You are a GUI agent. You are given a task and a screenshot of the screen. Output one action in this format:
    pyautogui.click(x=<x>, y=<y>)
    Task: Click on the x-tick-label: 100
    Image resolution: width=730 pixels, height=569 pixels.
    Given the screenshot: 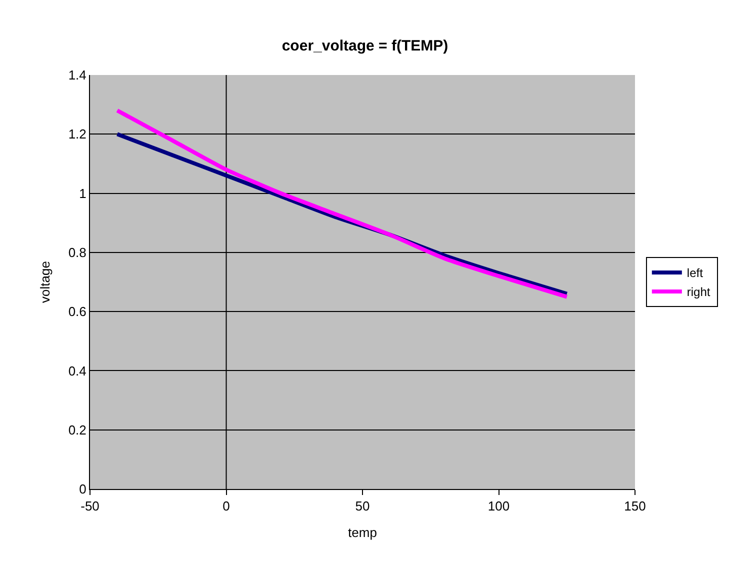 What is the action you would take?
    pyautogui.click(x=499, y=506)
    